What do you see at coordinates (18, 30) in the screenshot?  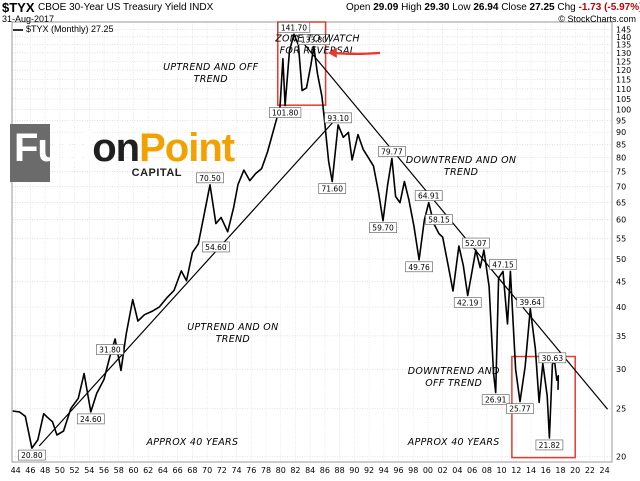 I see `legend-line-swatch` at bounding box center [18, 30].